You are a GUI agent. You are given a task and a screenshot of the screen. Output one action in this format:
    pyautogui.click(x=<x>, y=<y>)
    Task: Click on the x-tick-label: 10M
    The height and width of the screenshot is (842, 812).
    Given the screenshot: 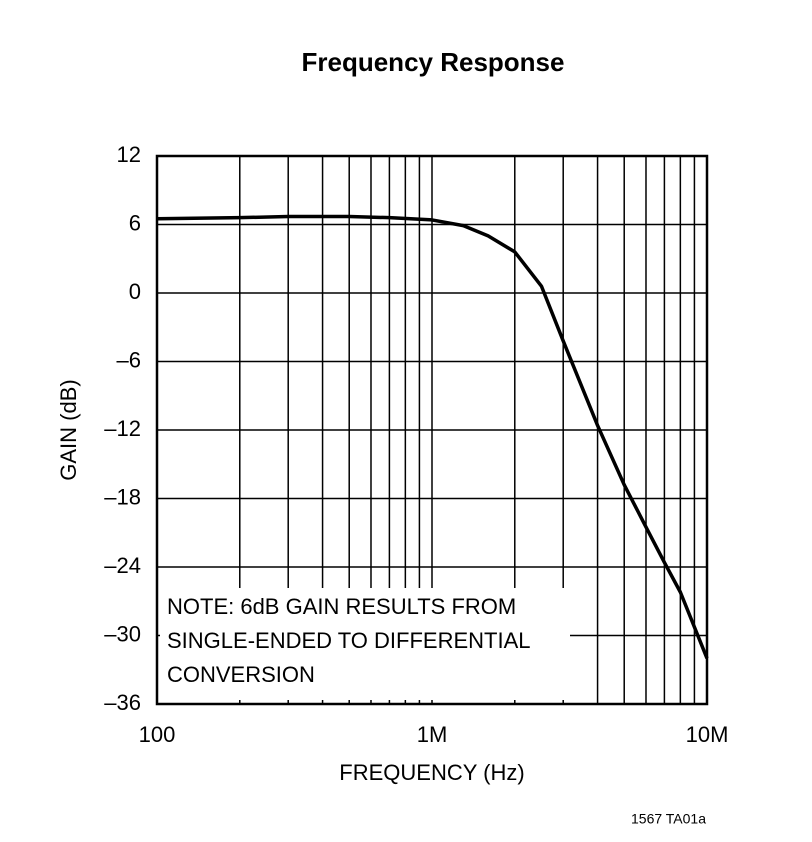 What is the action you would take?
    pyautogui.click(x=707, y=734)
    